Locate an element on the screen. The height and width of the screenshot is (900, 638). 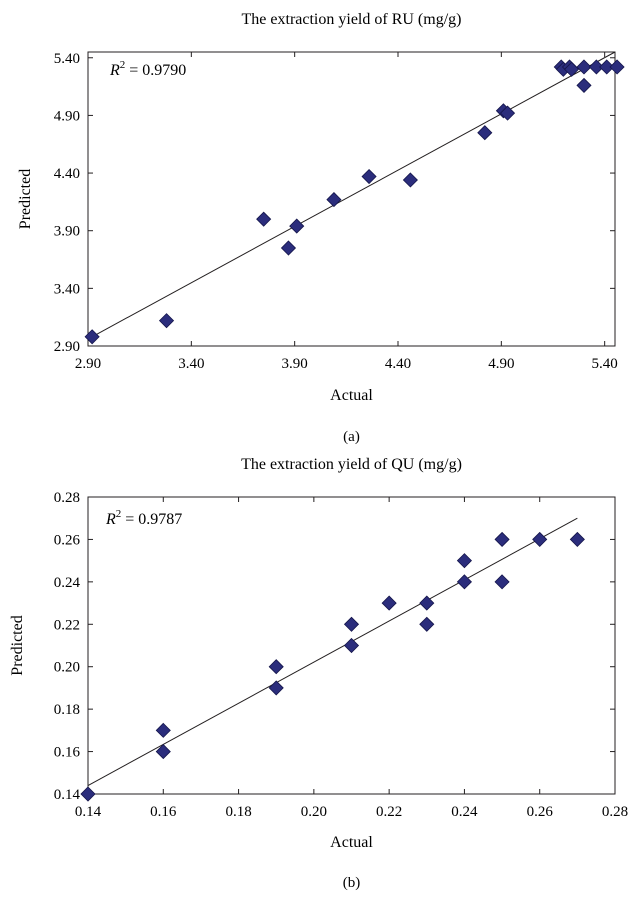
x-tick-label: 4.90 is located at coordinates (501, 364).